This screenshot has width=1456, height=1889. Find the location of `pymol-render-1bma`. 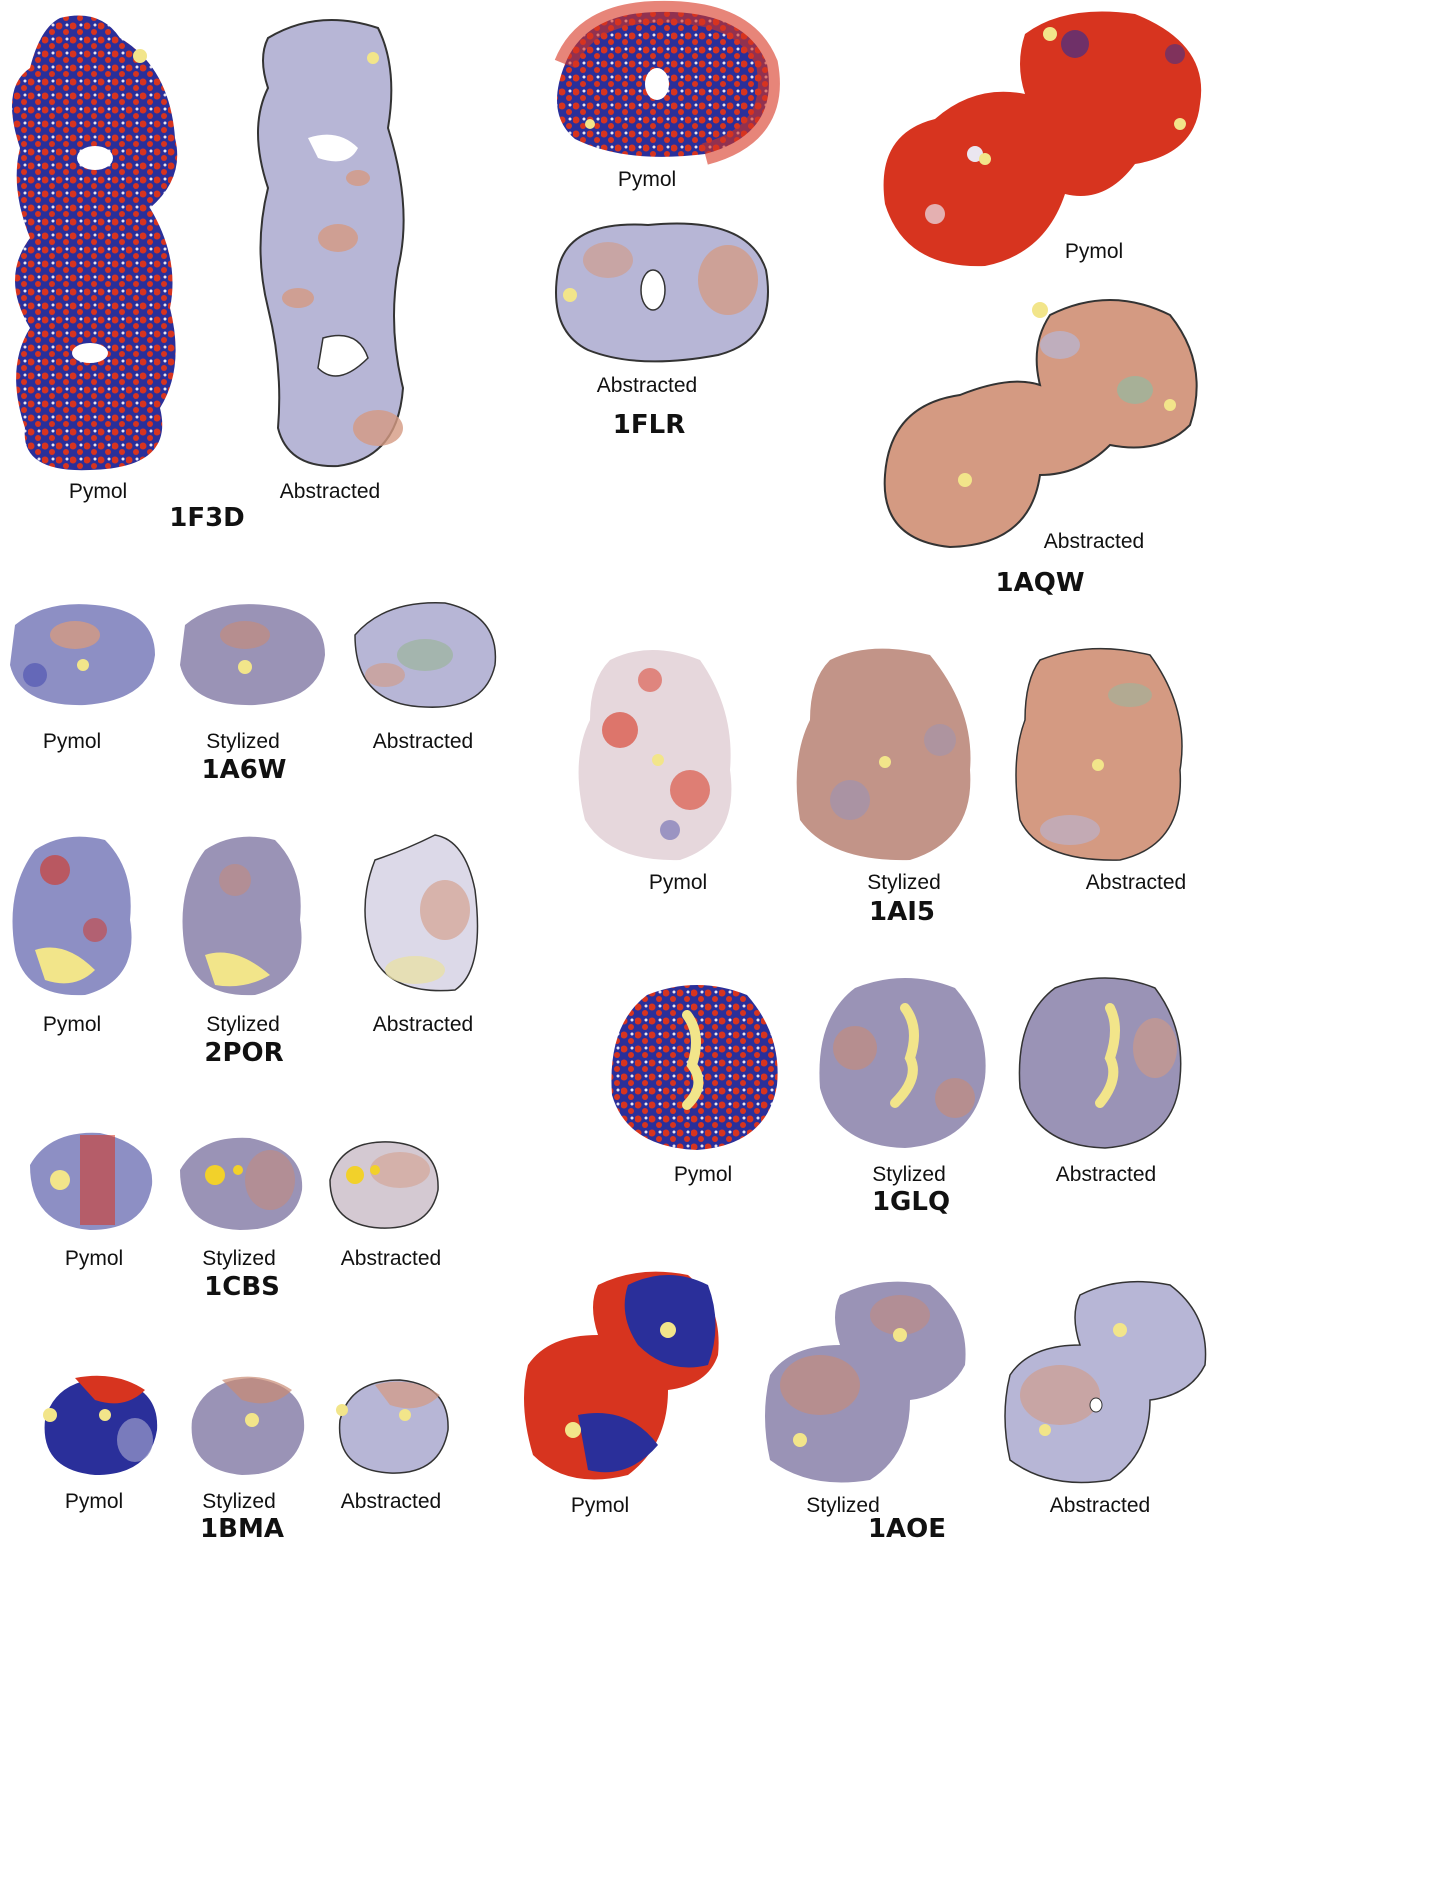

pymol-render-1bma is located at coordinates (100, 1425).